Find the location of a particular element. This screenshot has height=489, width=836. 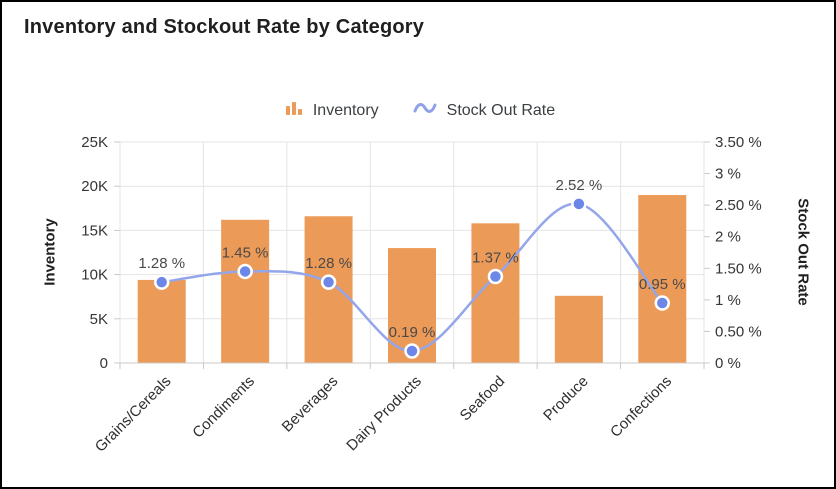

page-title: Inventory and Stockout Rate by Category is located at coordinates (224, 27).